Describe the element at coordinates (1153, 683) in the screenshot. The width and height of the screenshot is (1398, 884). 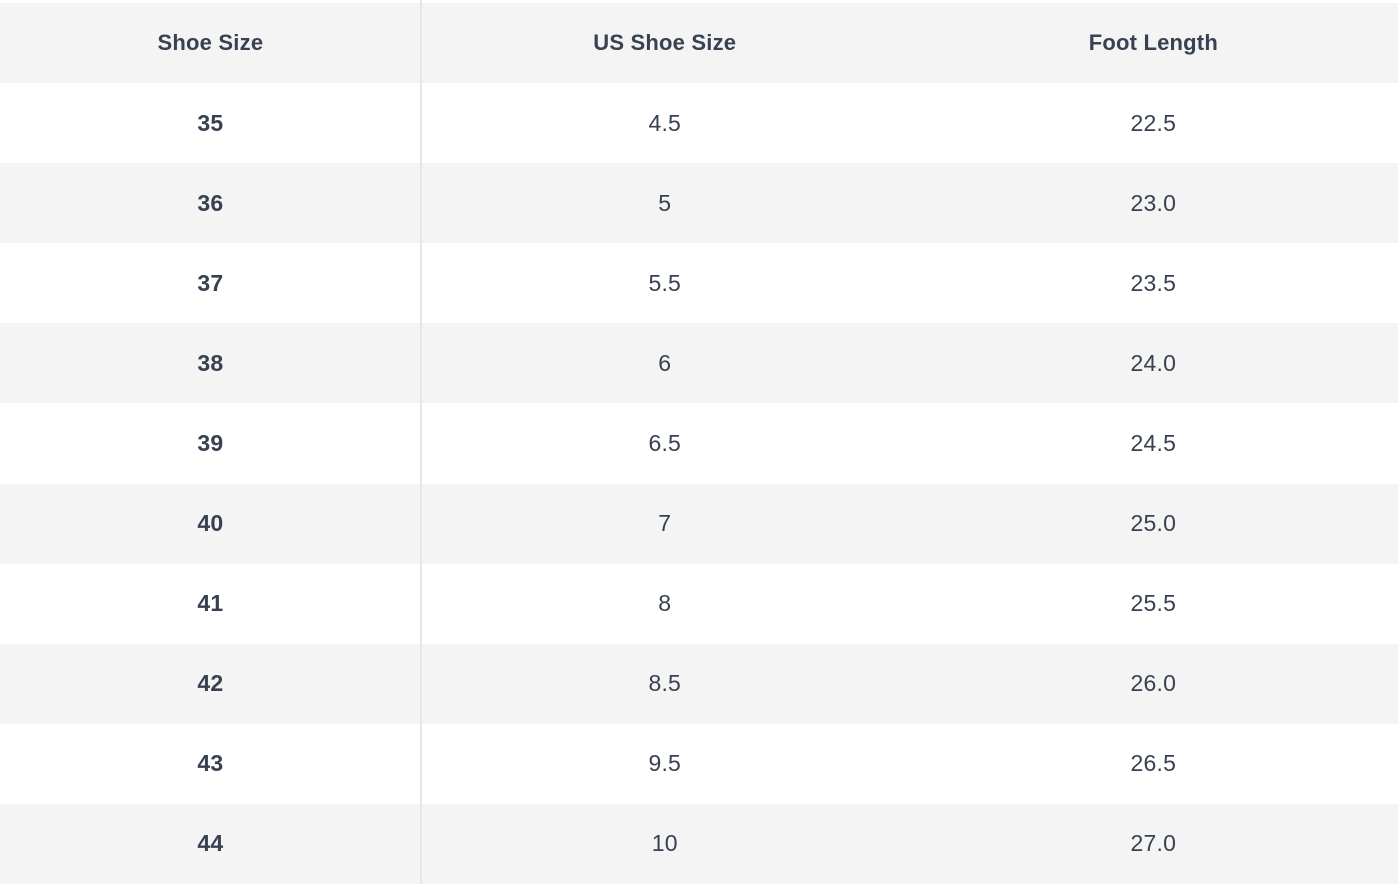
I see `cell-foot-length: 26.0` at that location.